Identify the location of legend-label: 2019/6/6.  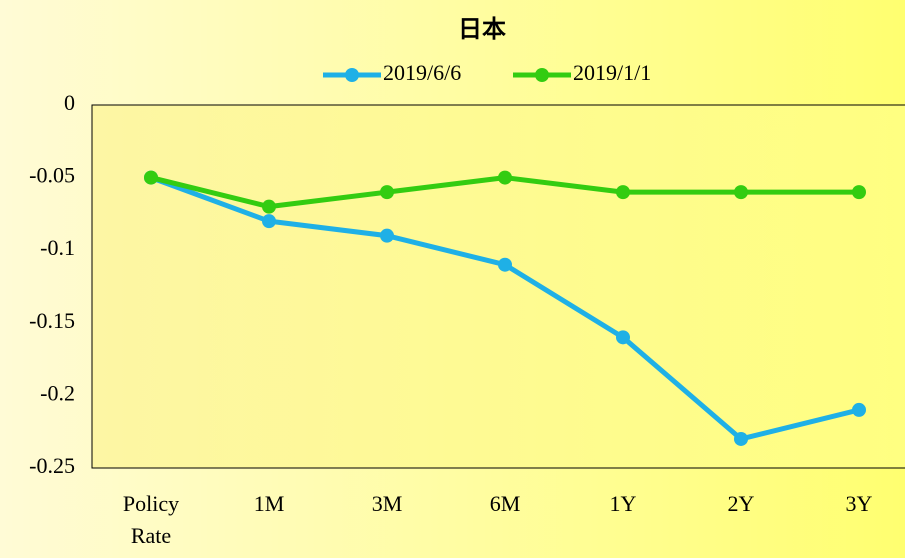
(422, 72).